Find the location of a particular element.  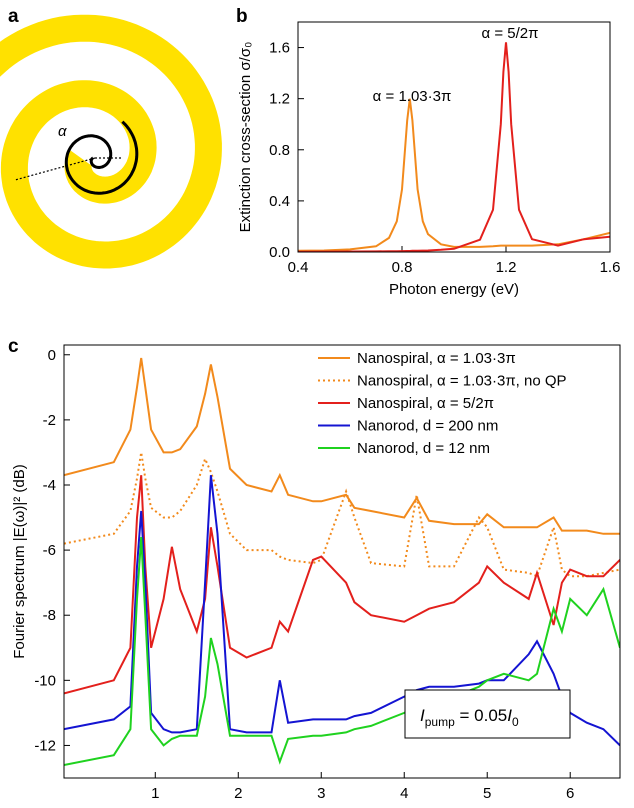

annotation: Ipump = 0.05I0 is located at coordinates (469, 717).